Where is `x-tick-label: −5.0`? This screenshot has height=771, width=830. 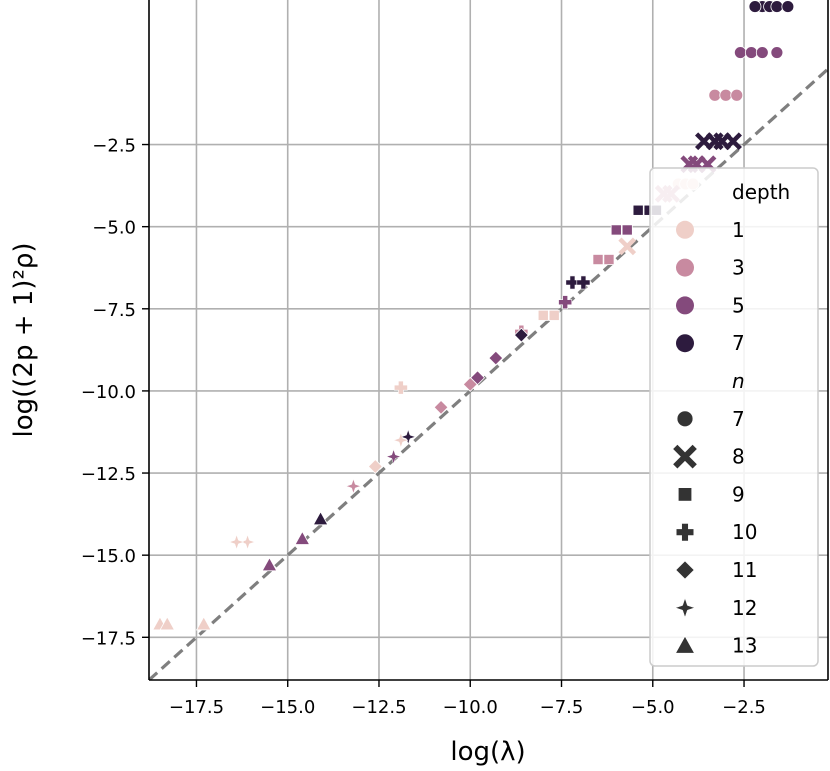 x-tick-label: −5.0 is located at coordinates (653, 707).